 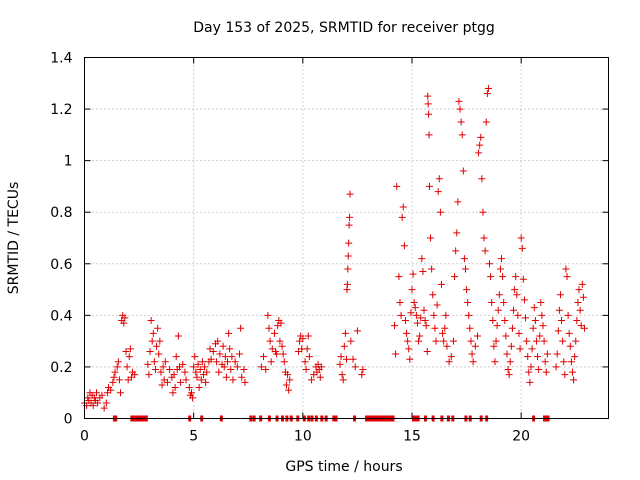 I want to click on x-axis-title: GPS time / hours, so click(x=343, y=467).